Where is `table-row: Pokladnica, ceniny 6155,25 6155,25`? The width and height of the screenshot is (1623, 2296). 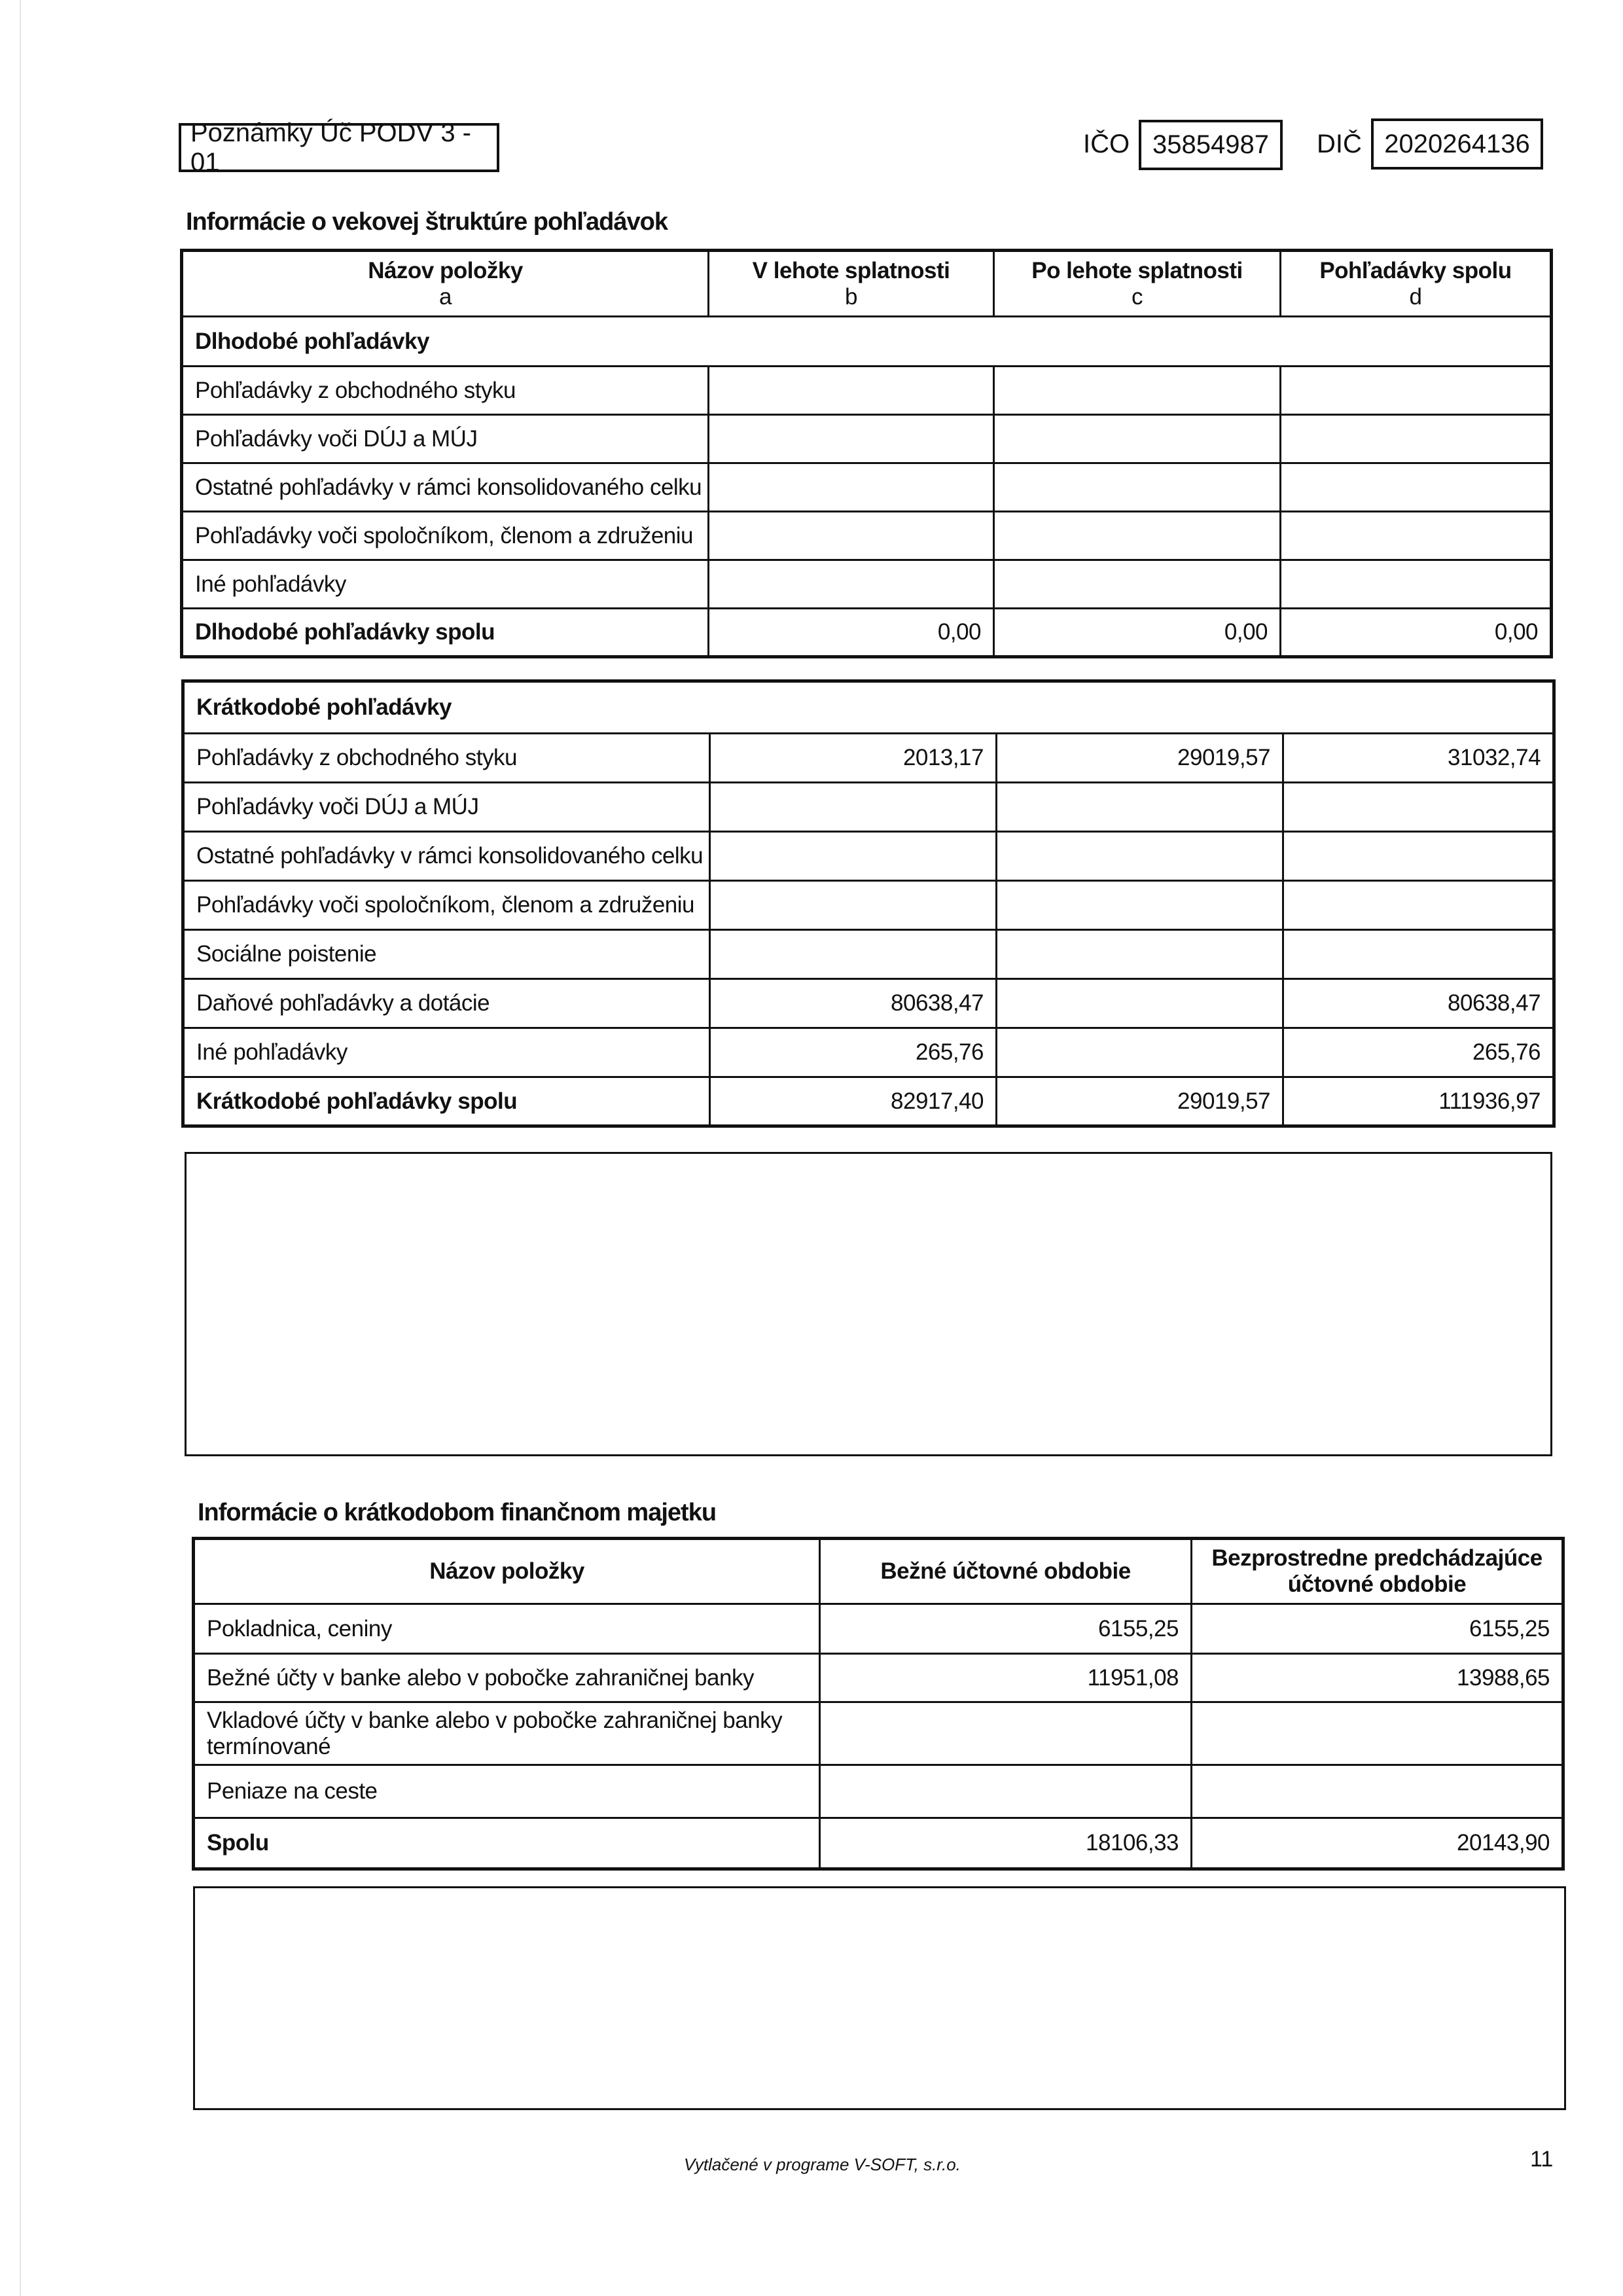
table-row: Pokladnica, ceniny 6155,25 6155,25 is located at coordinates (878, 1629).